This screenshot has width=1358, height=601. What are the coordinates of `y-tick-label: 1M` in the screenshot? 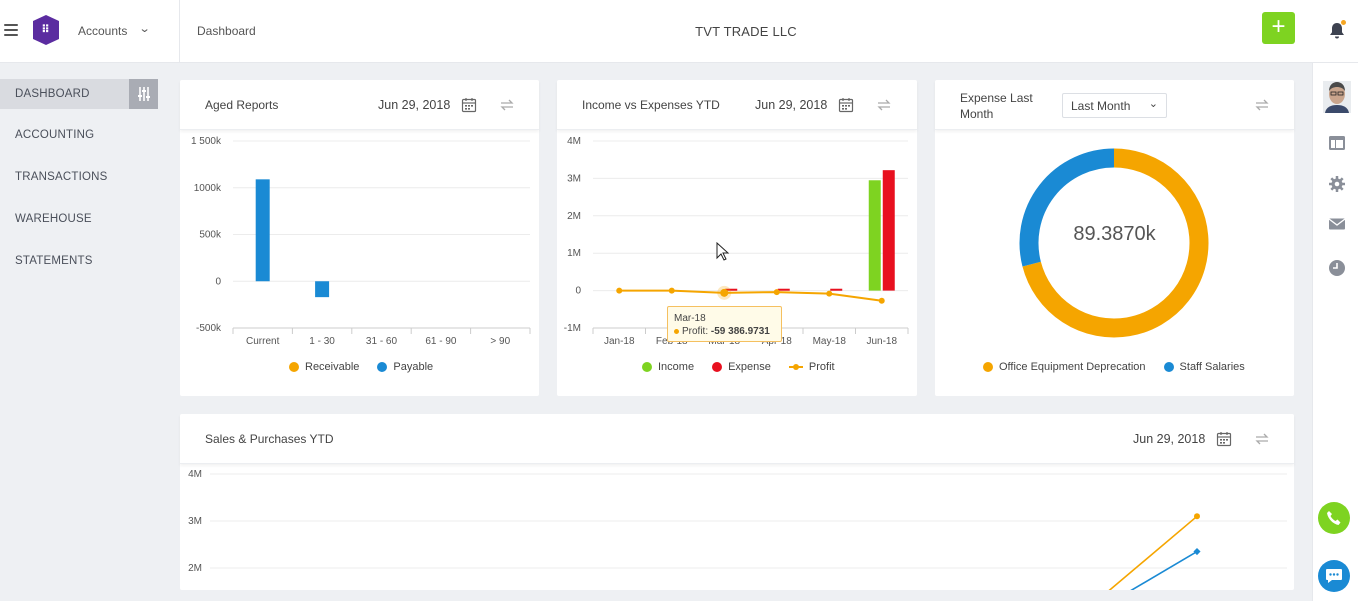 It's located at (574, 253).